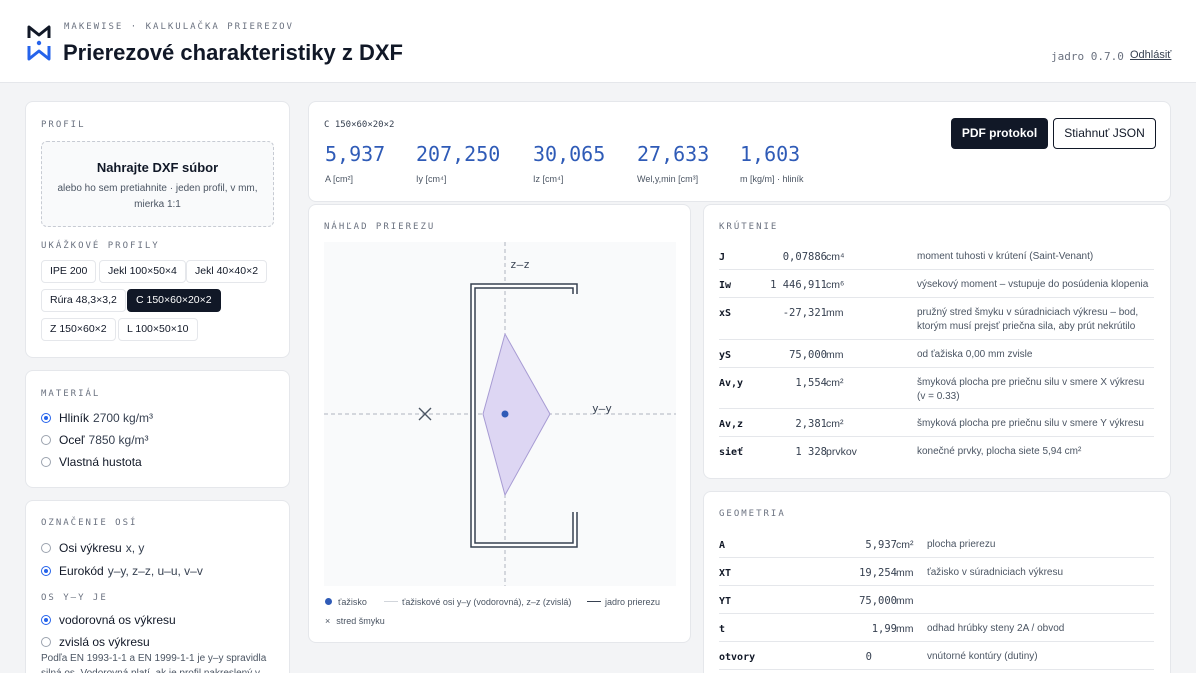 This screenshot has height=673, width=1196. Describe the element at coordinates (516, 414) in the screenshot. I see `section-core-shape` at that location.